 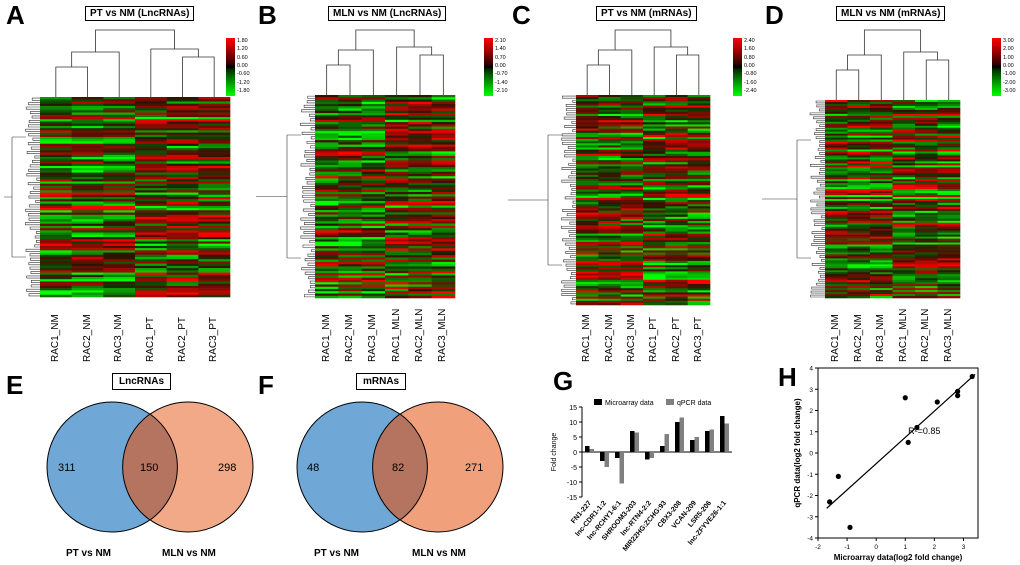 What do you see at coordinates (891, 13) in the screenshot?
I see `heatmap-title-D: MLN vs NM (mRNAs)` at bounding box center [891, 13].